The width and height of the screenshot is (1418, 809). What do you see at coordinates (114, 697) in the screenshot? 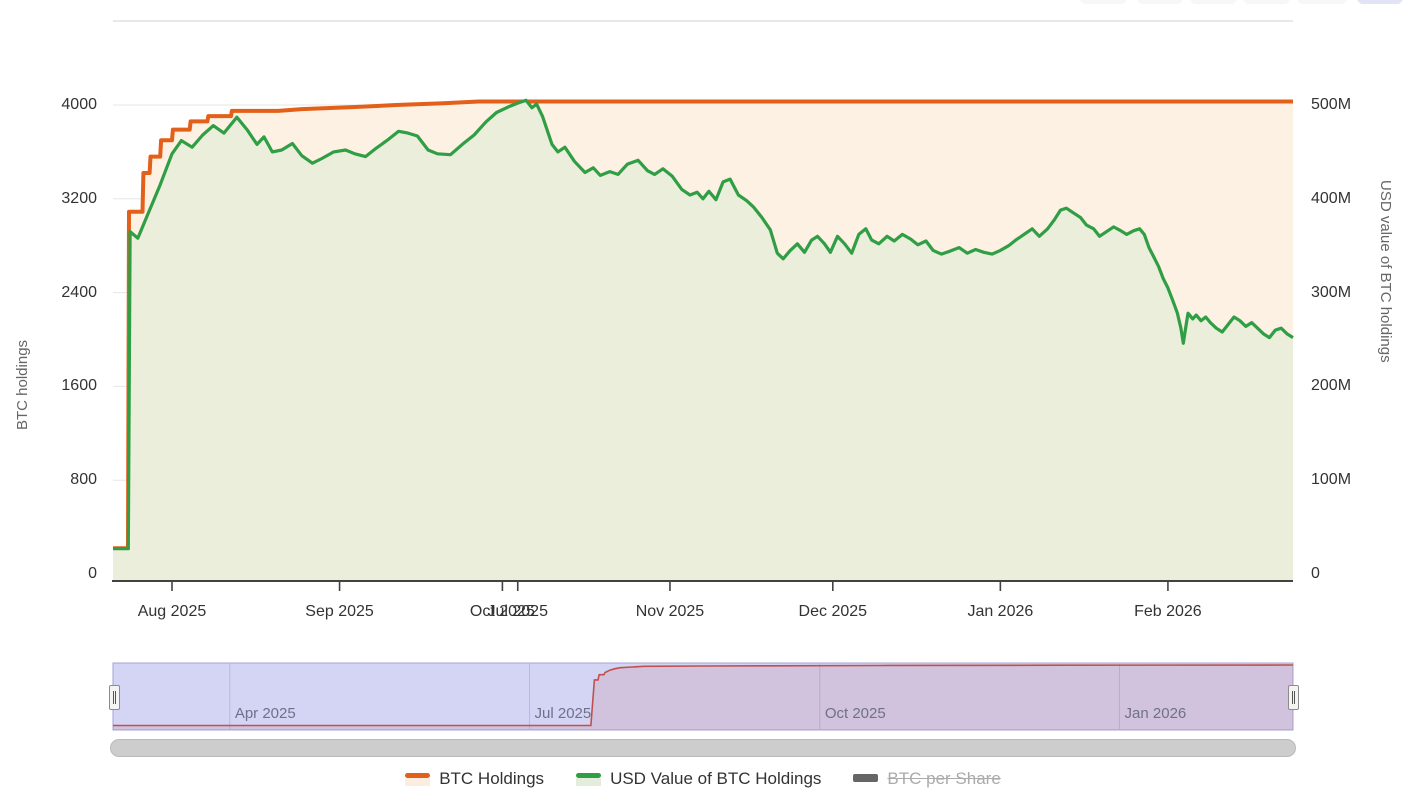
I see `navigator-left-handle` at bounding box center [114, 697].